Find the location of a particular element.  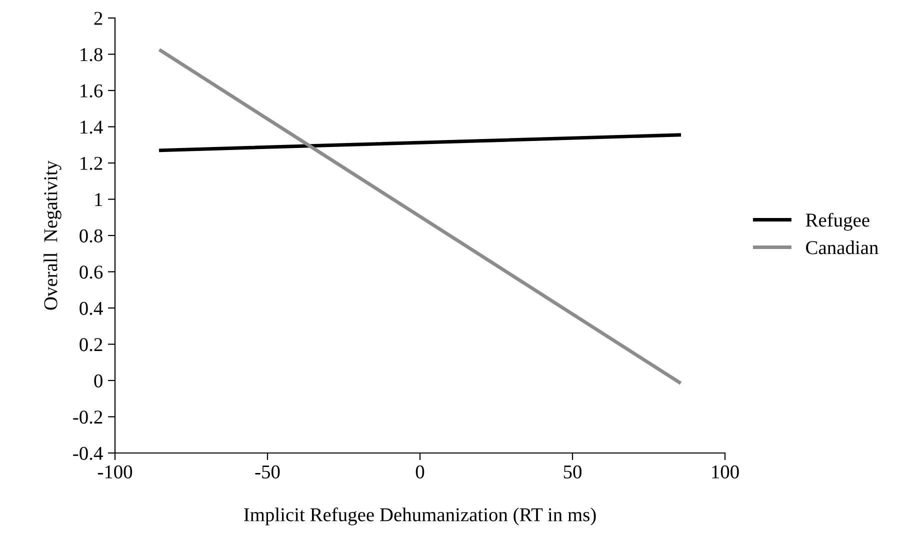

y-tick-label: -0.4 is located at coordinates (88, 453).